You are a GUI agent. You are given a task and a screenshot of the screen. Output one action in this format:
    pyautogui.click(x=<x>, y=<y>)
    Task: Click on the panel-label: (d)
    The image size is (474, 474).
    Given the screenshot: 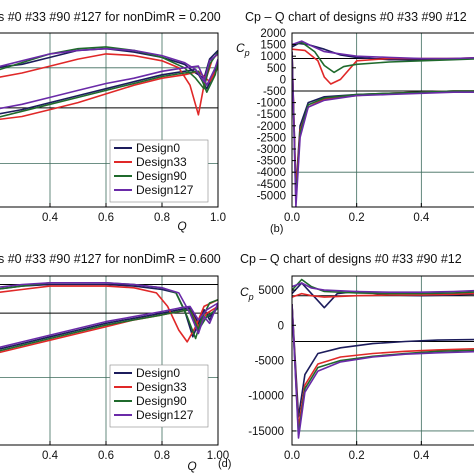 What is the action you would take?
    pyautogui.click(x=224, y=464)
    